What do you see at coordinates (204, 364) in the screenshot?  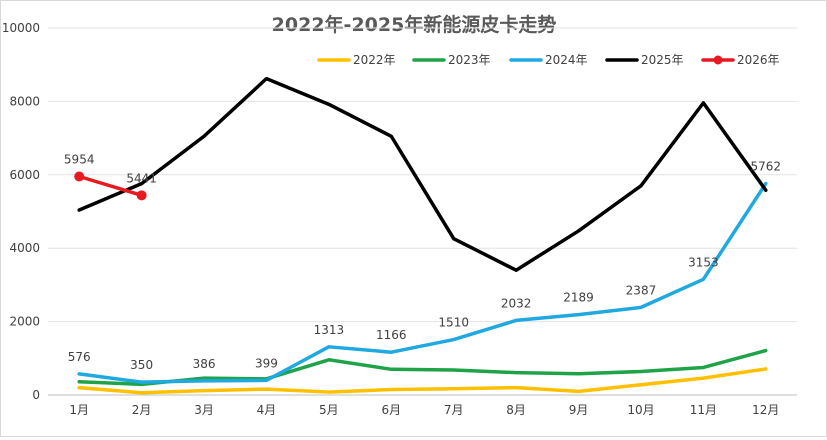 I see `data-label: 386` at bounding box center [204, 364].